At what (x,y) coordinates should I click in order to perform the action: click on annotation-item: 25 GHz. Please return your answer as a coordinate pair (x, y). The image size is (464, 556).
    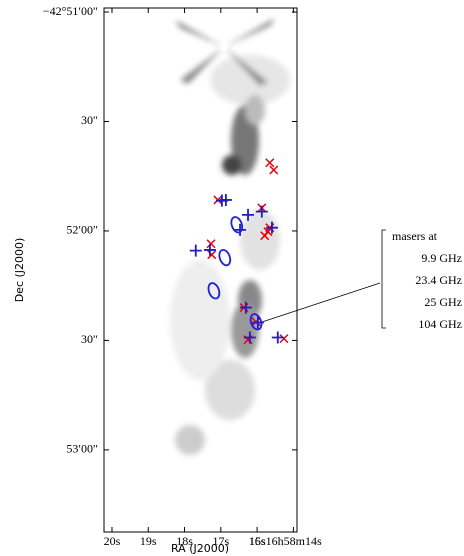
    Looking at the image, I should click on (443, 302).